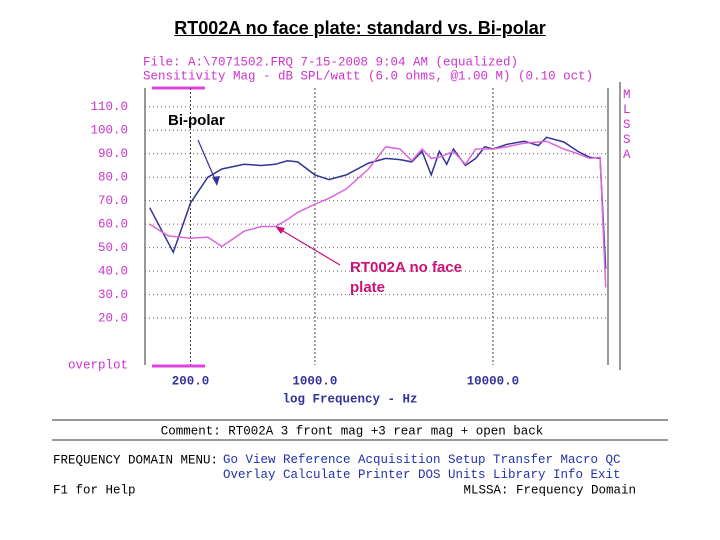 This screenshot has height=540, width=720. What do you see at coordinates (113, 271) in the screenshot?
I see `y-tick-label: 40.0` at bounding box center [113, 271].